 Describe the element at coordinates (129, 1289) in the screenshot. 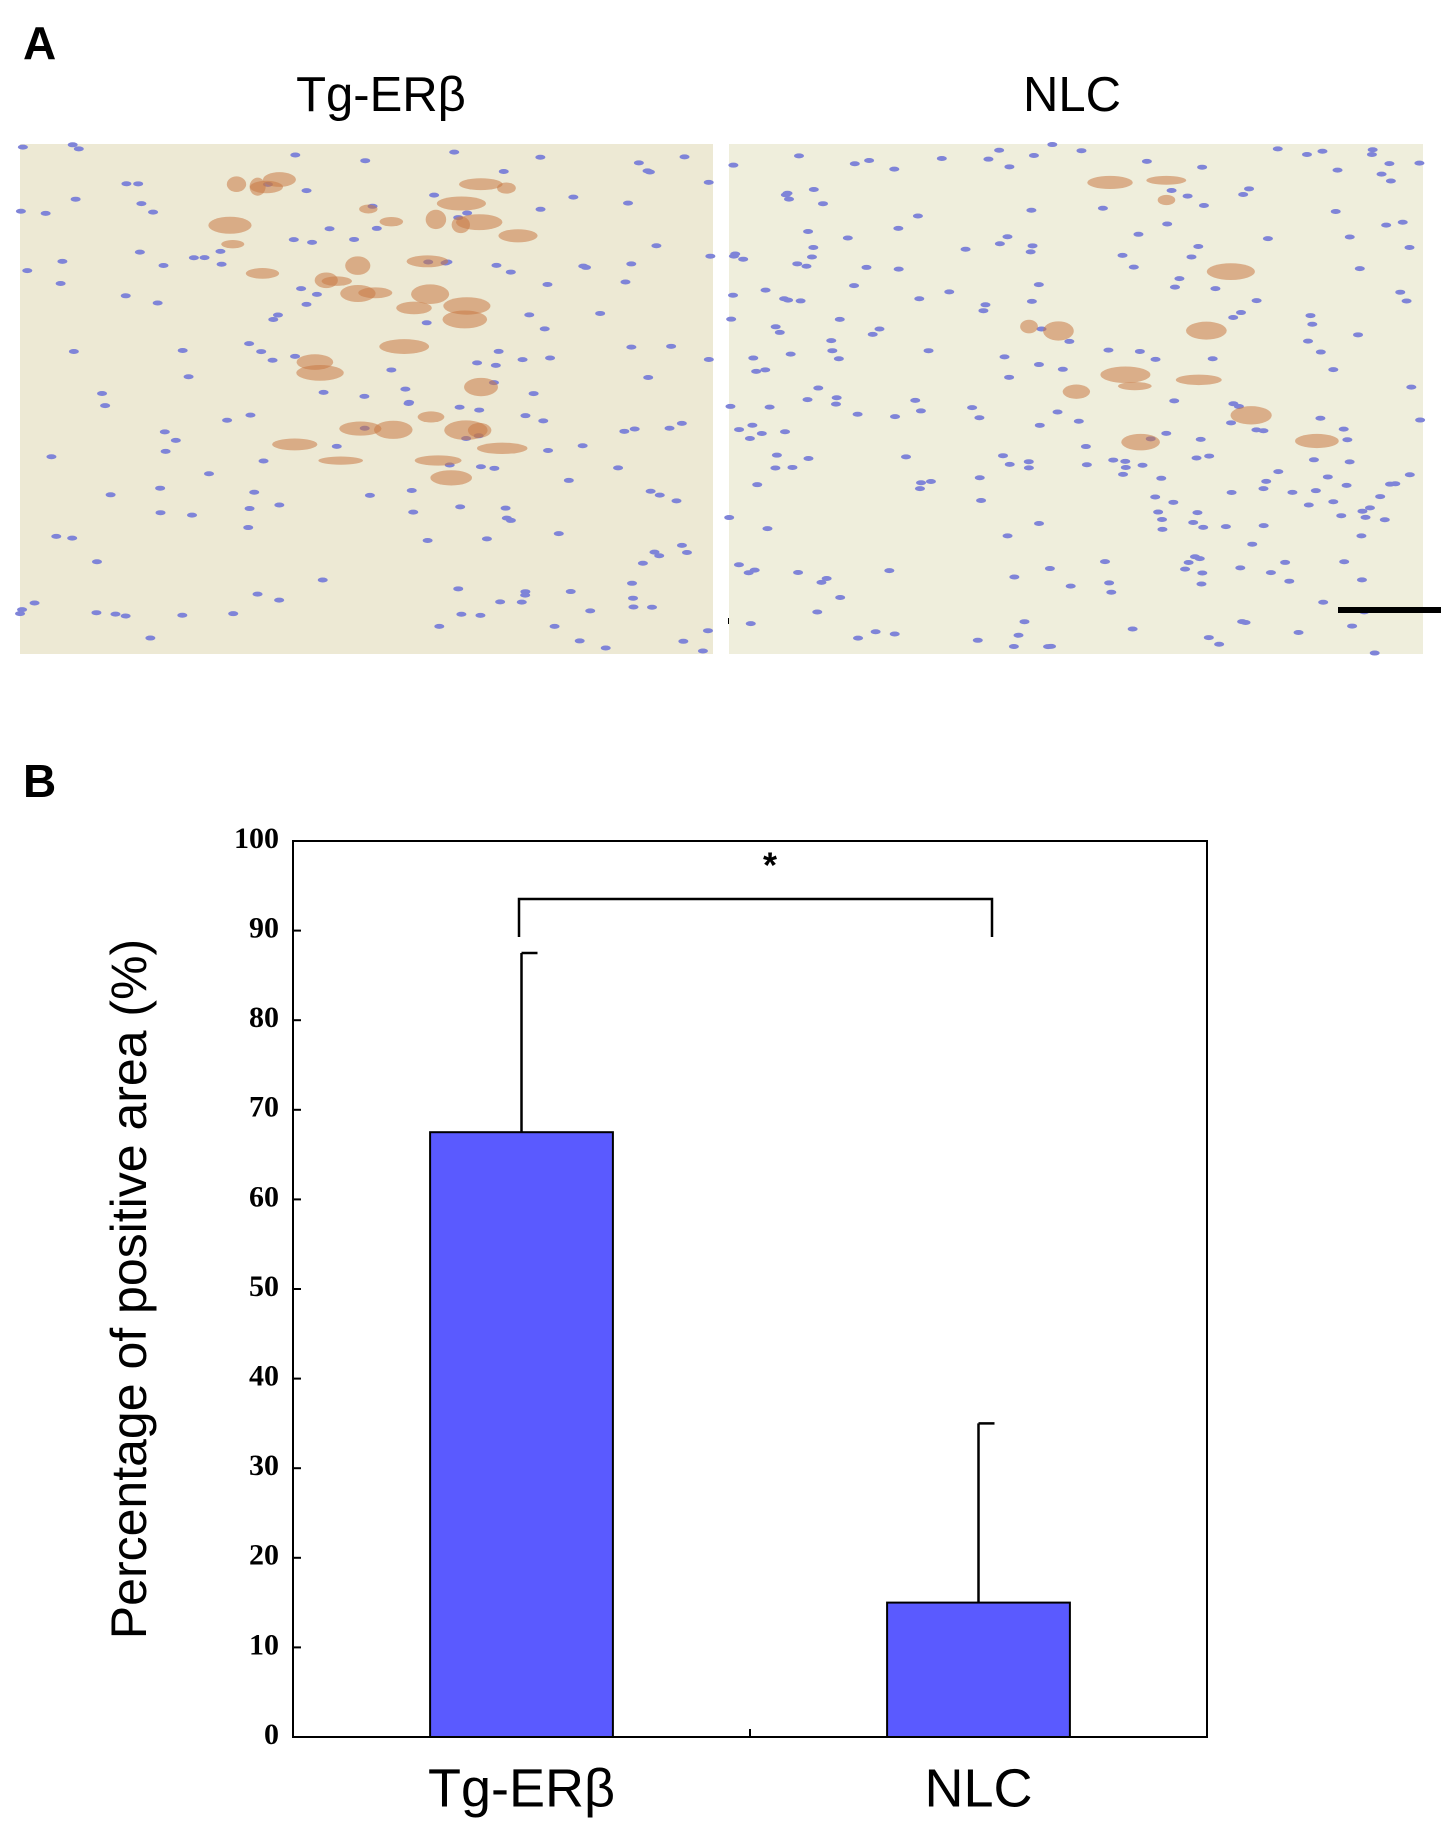

I see `y-axis-label: Percentage of positive area (%)` at that location.